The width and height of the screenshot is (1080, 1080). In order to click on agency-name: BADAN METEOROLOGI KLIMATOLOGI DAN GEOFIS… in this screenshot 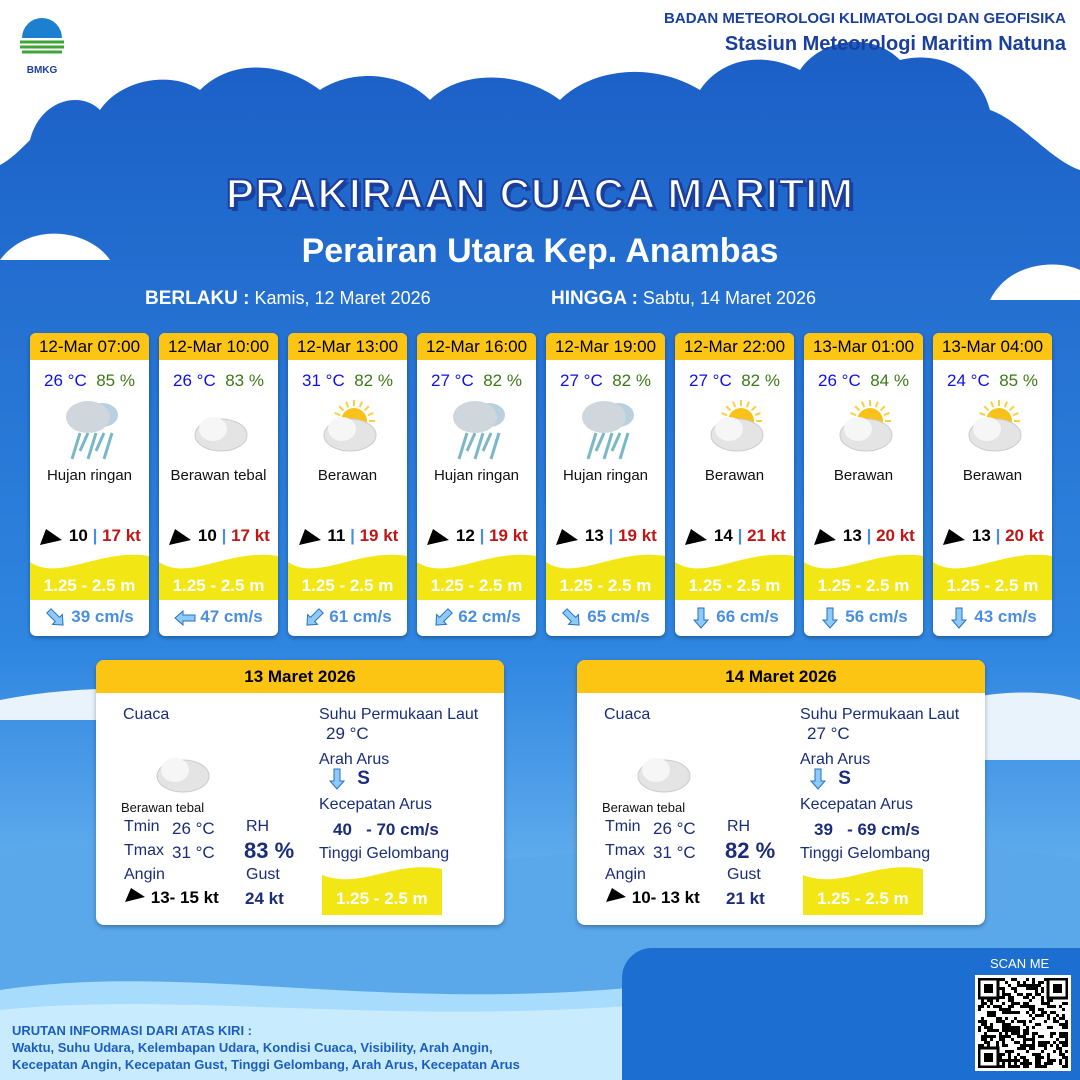, I will do `click(865, 18)`.